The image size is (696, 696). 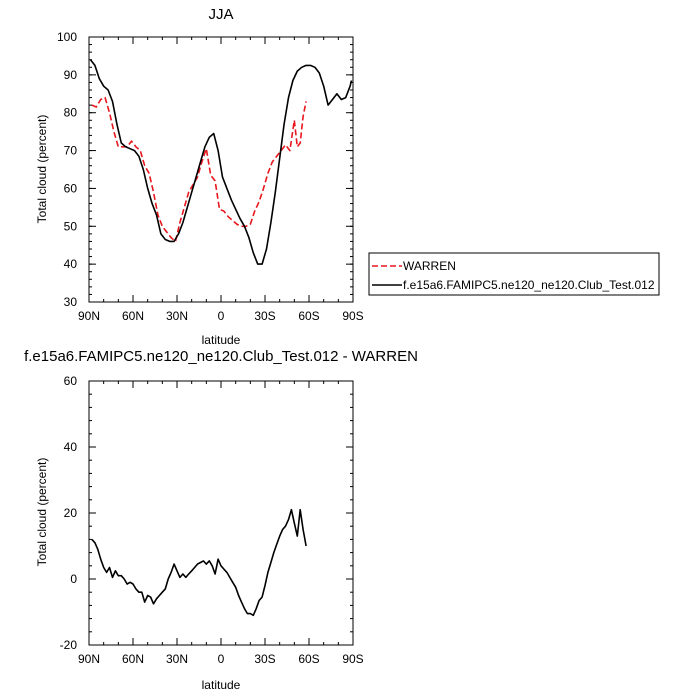 What do you see at coordinates (42, 512) in the screenshot?
I see `y-axis-label-difference: Total cloud (percent)` at bounding box center [42, 512].